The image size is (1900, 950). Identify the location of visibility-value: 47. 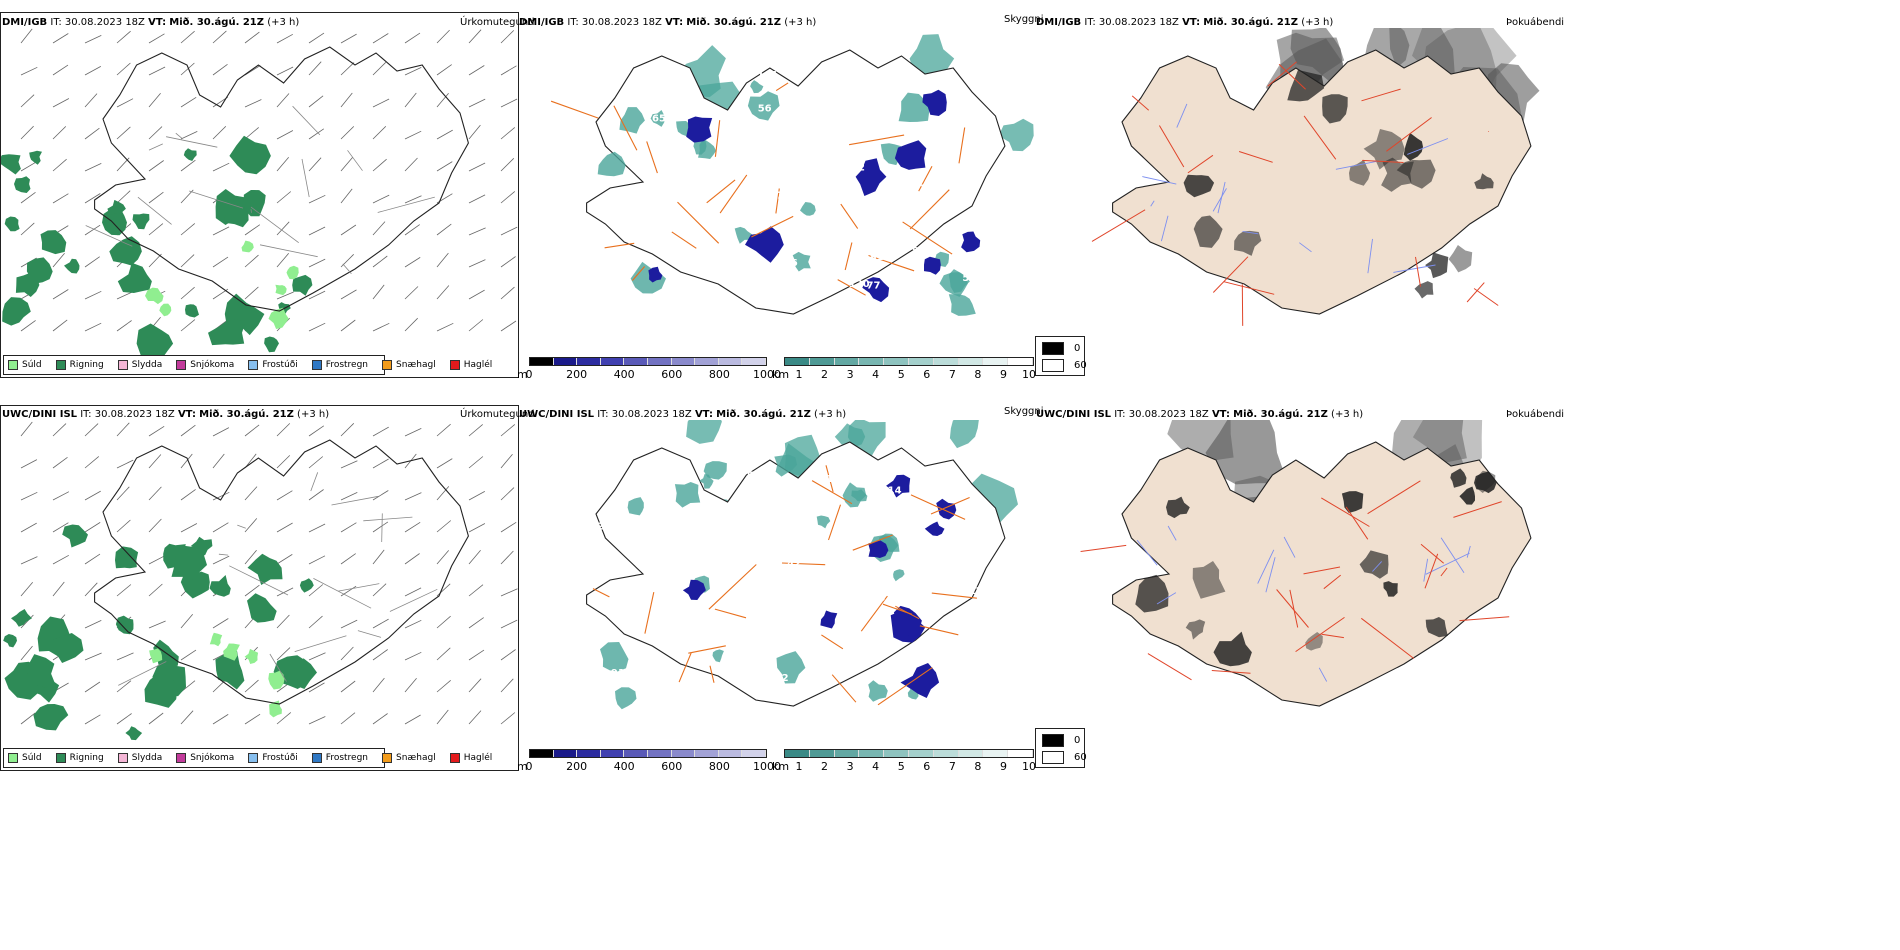
(608, 214).